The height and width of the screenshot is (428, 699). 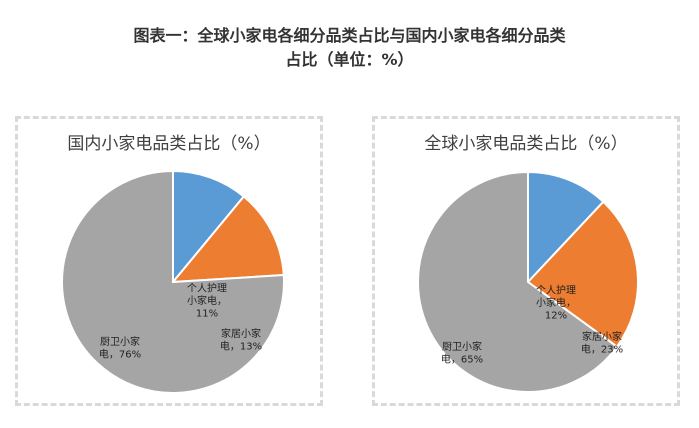 I want to click on pie-label-home: 家居小家电，13%, so click(x=241, y=340).